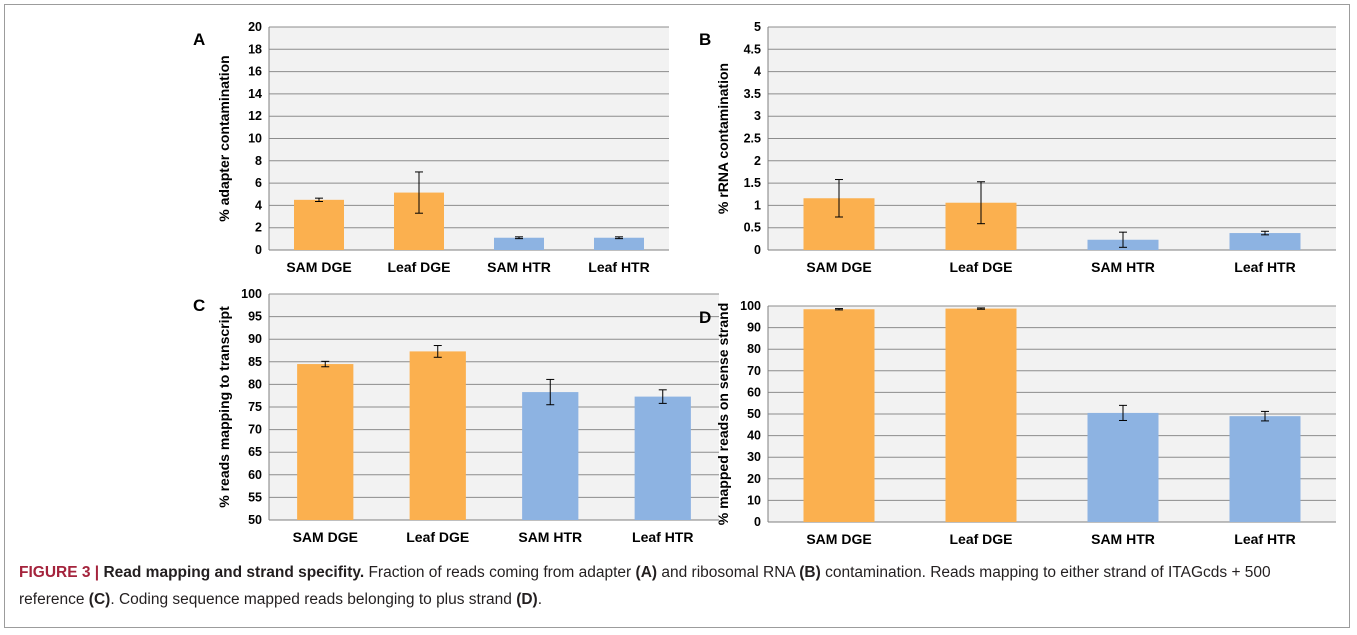 This screenshot has height=635, width=1357. Describe the element at coordinates (199, 305) in the screenshot. I see `panel-letter-c: C` at that location.